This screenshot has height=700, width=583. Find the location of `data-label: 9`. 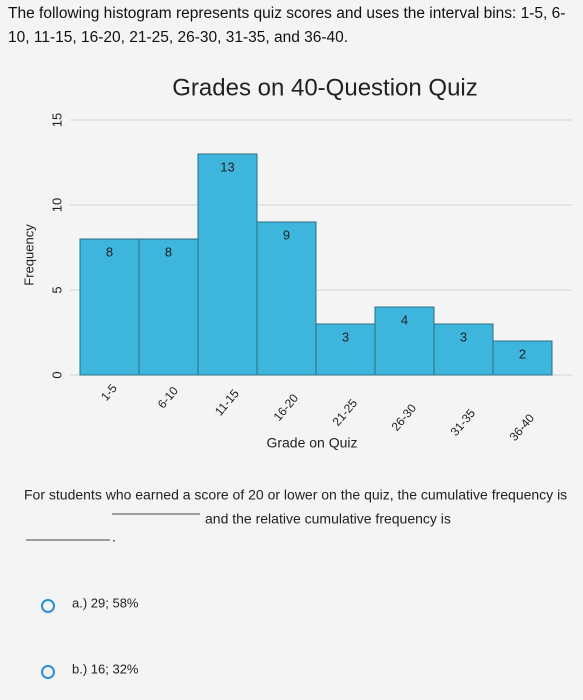

data-label: 9 is located at coordinates (286, 234).